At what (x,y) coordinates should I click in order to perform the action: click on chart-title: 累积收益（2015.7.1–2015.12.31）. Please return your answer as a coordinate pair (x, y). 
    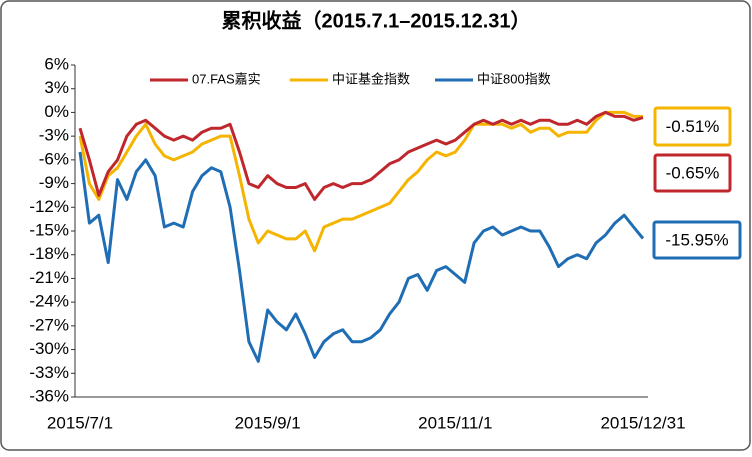
    Looking at the image, I should click on (375, 20).